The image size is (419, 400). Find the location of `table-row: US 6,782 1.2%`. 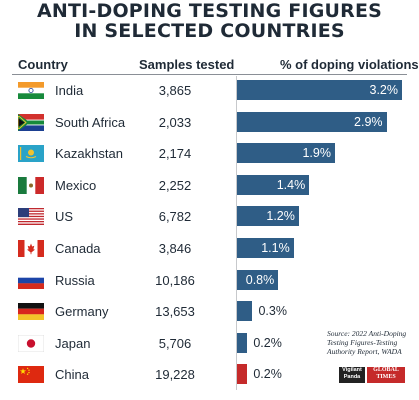

table-row: US 6,782 1.2% is located at coordinates (209, 218).